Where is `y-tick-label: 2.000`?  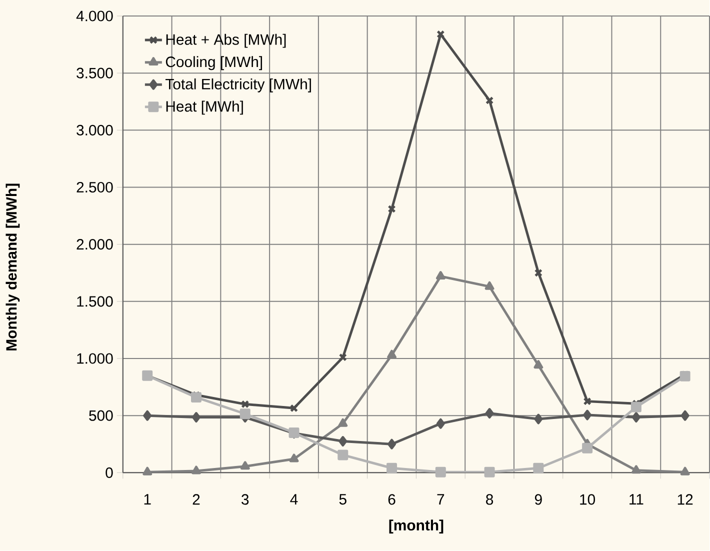
y-tick-label: 2.000 is located at coordinates (94, 244).